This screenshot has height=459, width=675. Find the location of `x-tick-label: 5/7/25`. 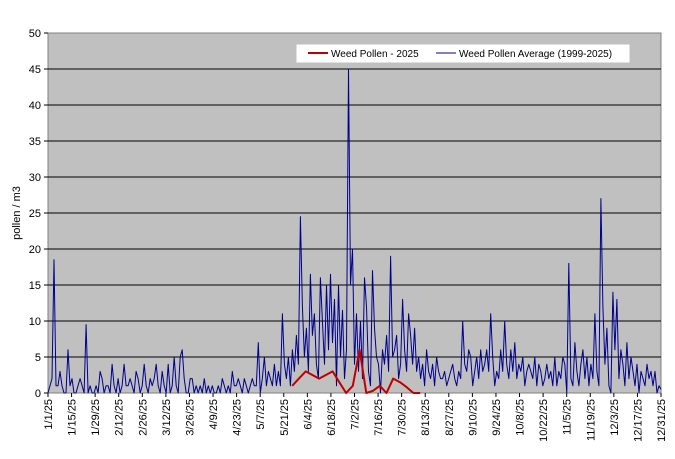

x-tick-label: 5/7/25 is located at coordinates (261, 414).